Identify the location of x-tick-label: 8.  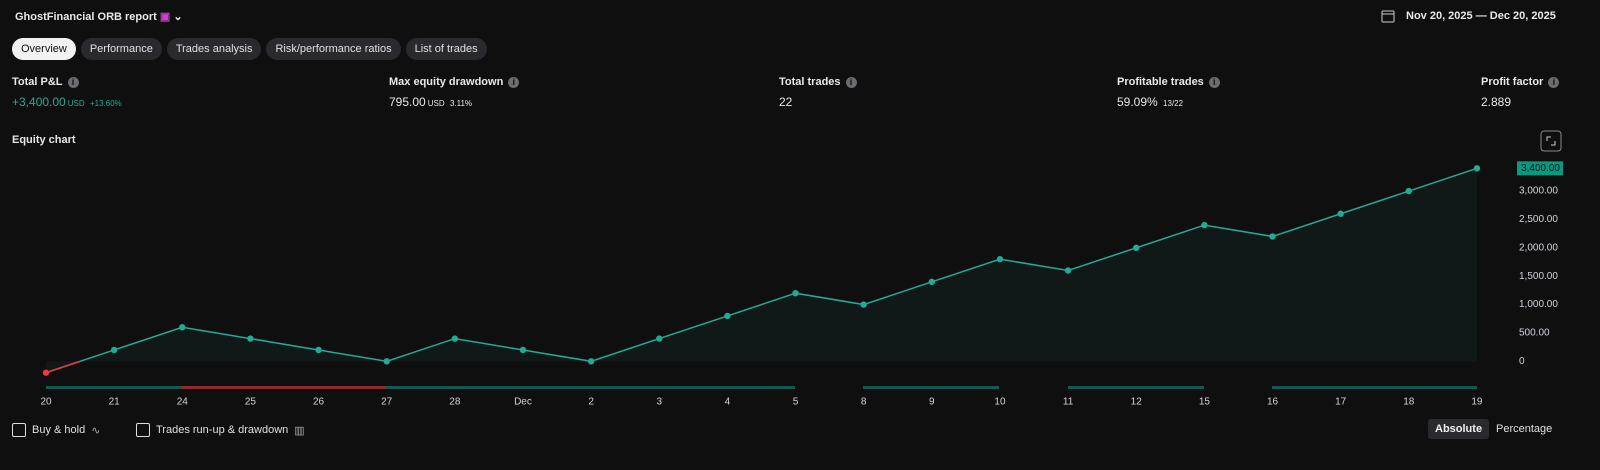
(864, 402).